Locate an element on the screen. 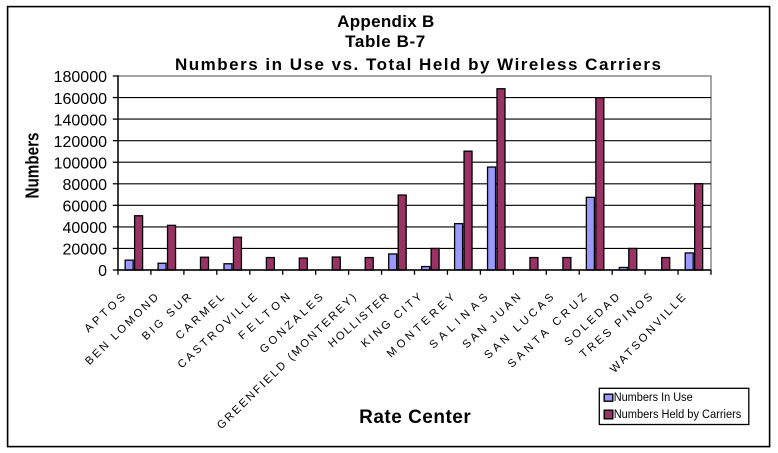 Image resolution: width=778 pixels, height=453 pixels. svg-text: 180000 is located at coordinates (80, 77).